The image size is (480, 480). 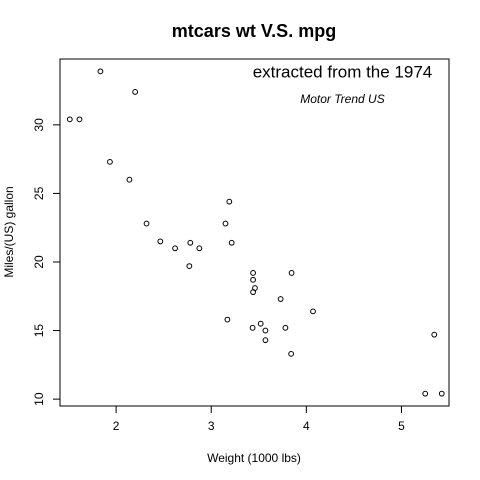 I want to click on y-tick-label: 20, so click(x=39, y=262).